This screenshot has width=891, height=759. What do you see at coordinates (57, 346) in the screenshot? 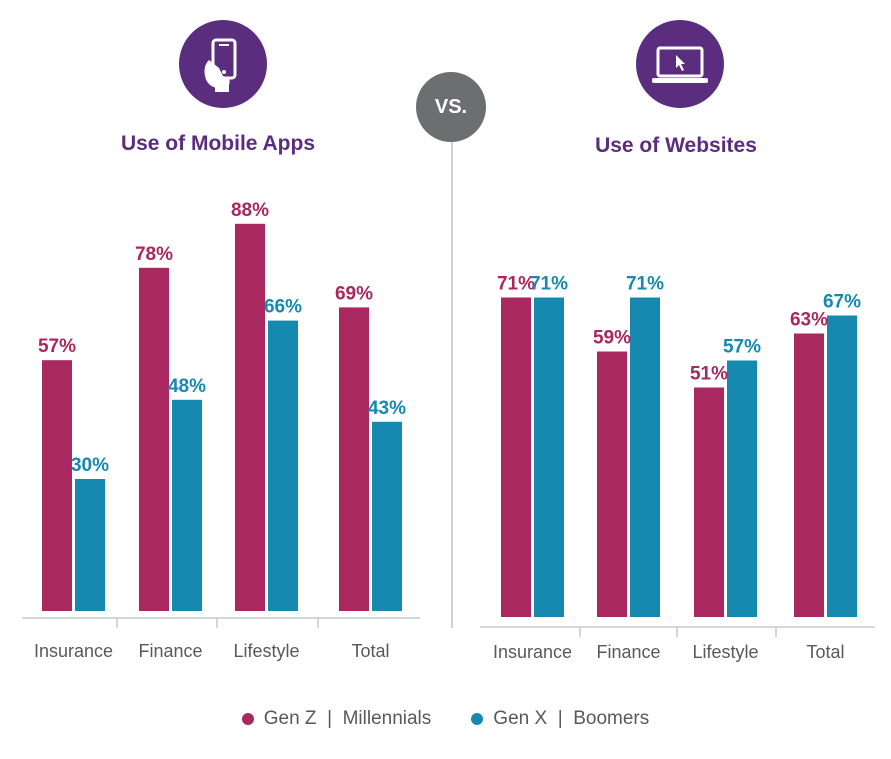
I see `data-label-series-a: 57%` at bounding box center [57, 346].